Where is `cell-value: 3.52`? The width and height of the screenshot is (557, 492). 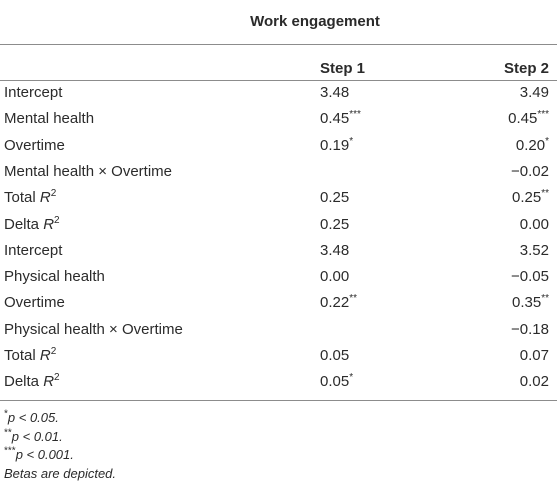 cell-value: 3.52 is located at coordinates (534, 251).